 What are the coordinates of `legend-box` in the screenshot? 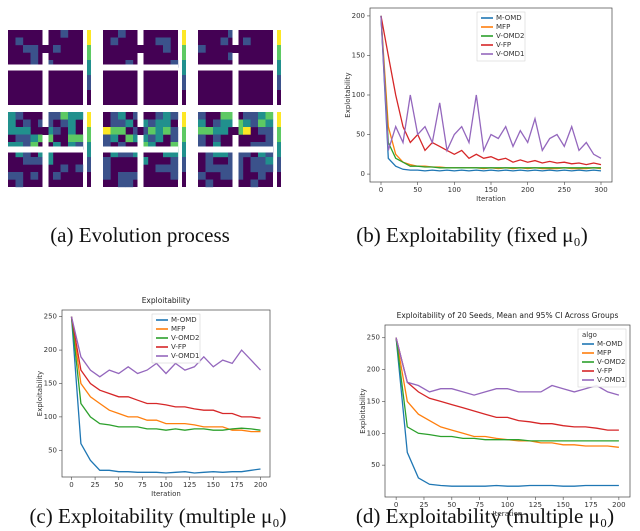 It's located at (602, 358).